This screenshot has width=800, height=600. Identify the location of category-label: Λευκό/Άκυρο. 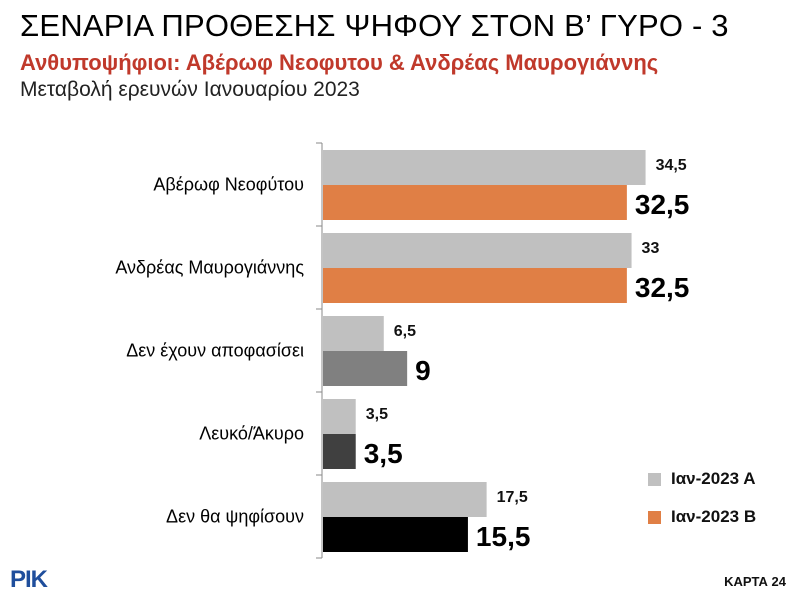
(251, 434).